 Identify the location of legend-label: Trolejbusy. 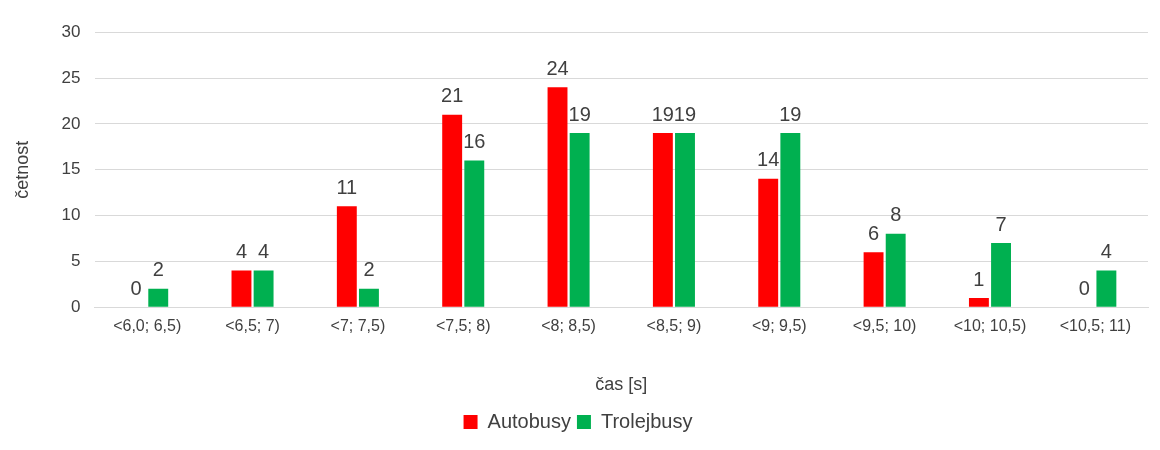
(646, 420).